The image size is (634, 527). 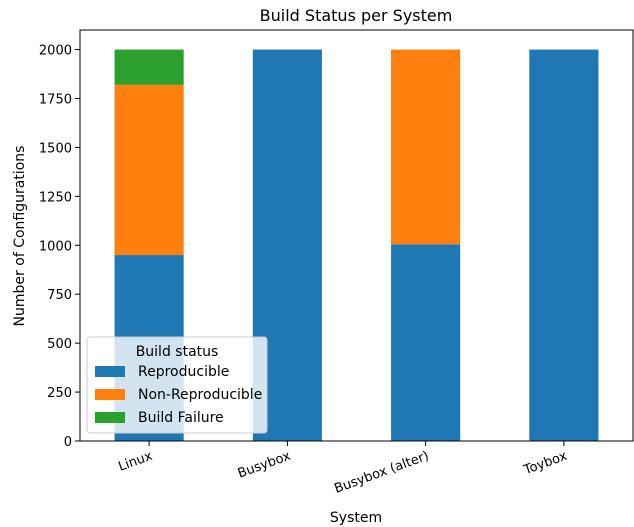 I want to click on y-axis-label: Number of Configurations, so click(x=20, y=236).